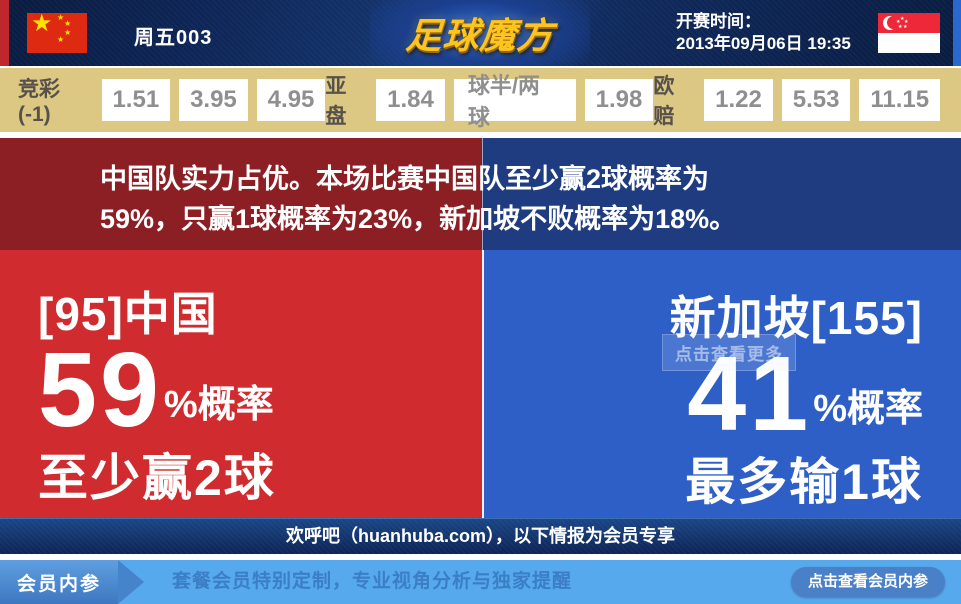 This screenshot has height=604, width=961. I want to click on home-outcome: 至少赢2球, so click(157, 478).